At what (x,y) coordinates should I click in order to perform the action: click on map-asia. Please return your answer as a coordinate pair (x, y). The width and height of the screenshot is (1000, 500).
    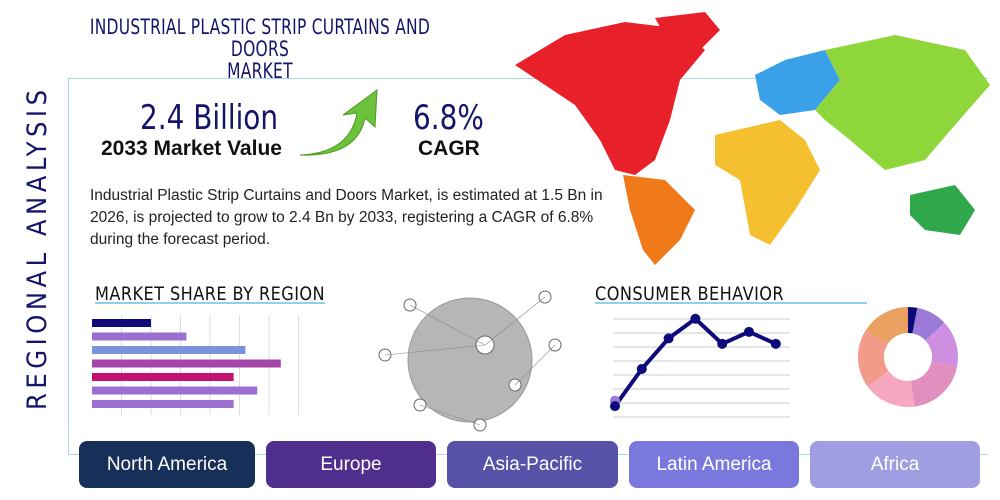
    Looking at the image, I should click on (902, 102).